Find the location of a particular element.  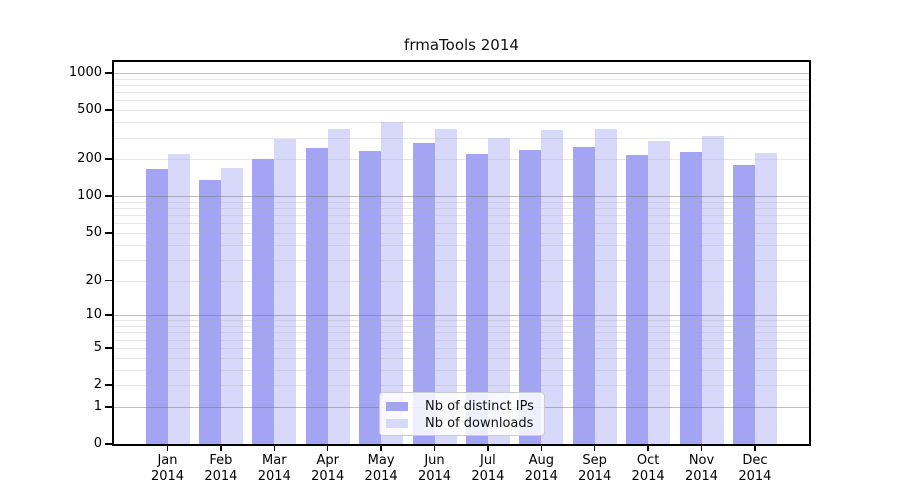

y-tick-label-0: 0 is located at coordinates (97, 443).